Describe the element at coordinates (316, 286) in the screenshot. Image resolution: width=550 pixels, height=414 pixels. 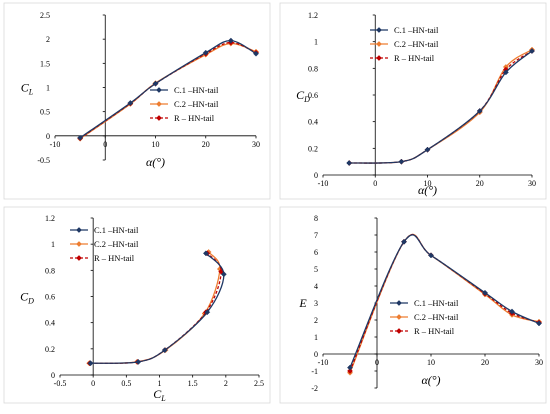
I see `y-tick-label: 4` at that location.